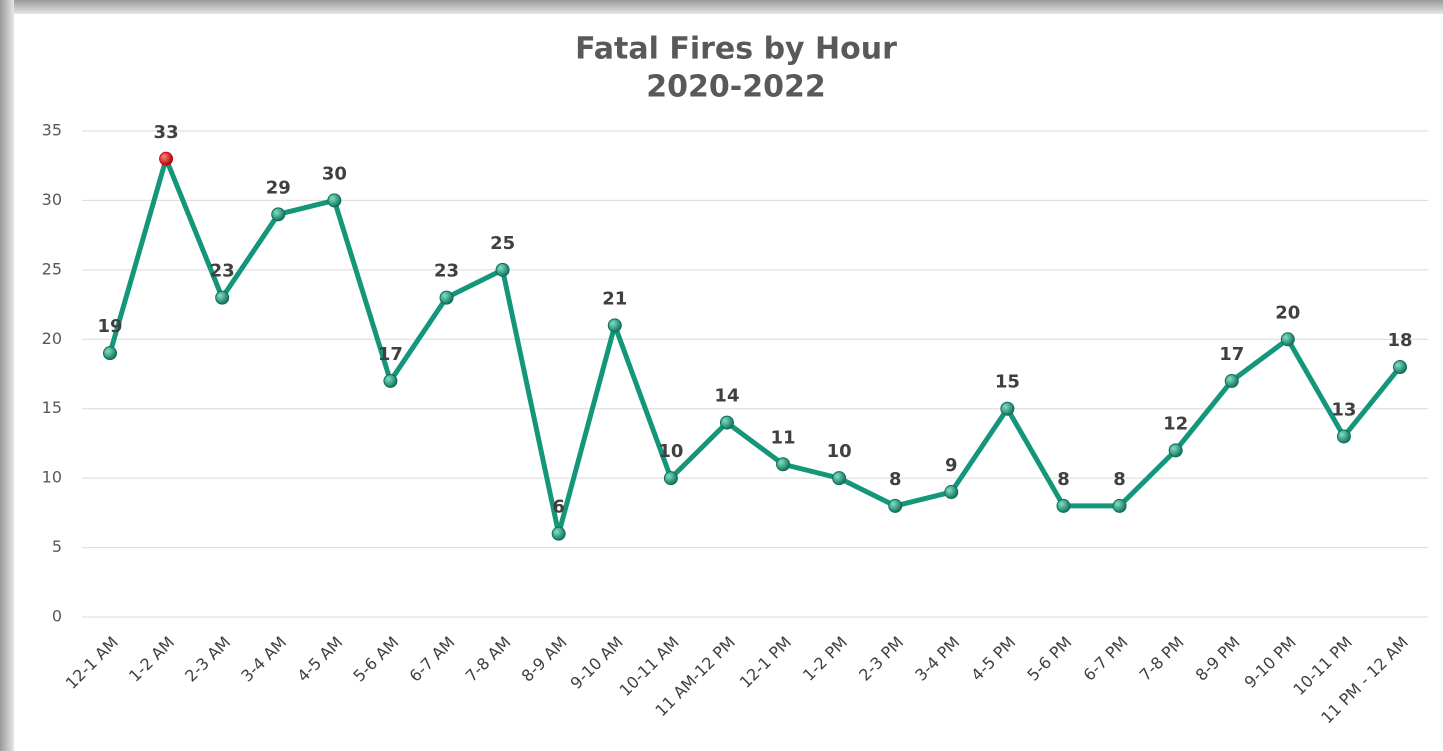 This screenshot has height=751, width=1443. Describe the element at coordinates (502, 243) in the screenshot. I see `data-label: 25` at that location.